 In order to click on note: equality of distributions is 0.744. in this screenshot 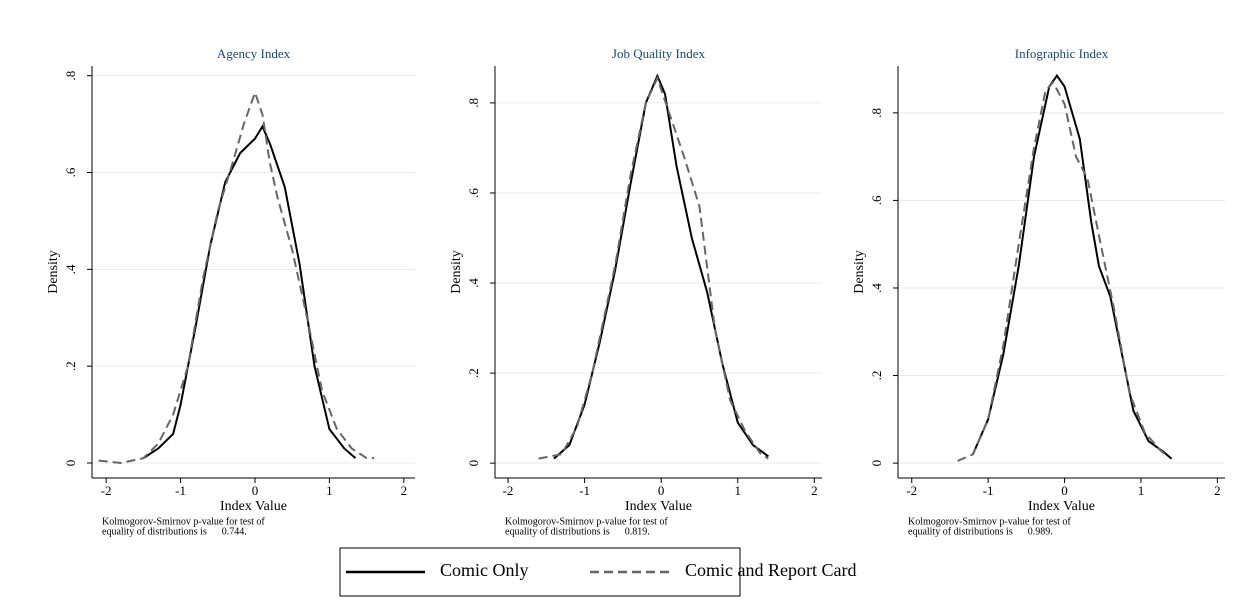, I will do `click(174, 531)`.